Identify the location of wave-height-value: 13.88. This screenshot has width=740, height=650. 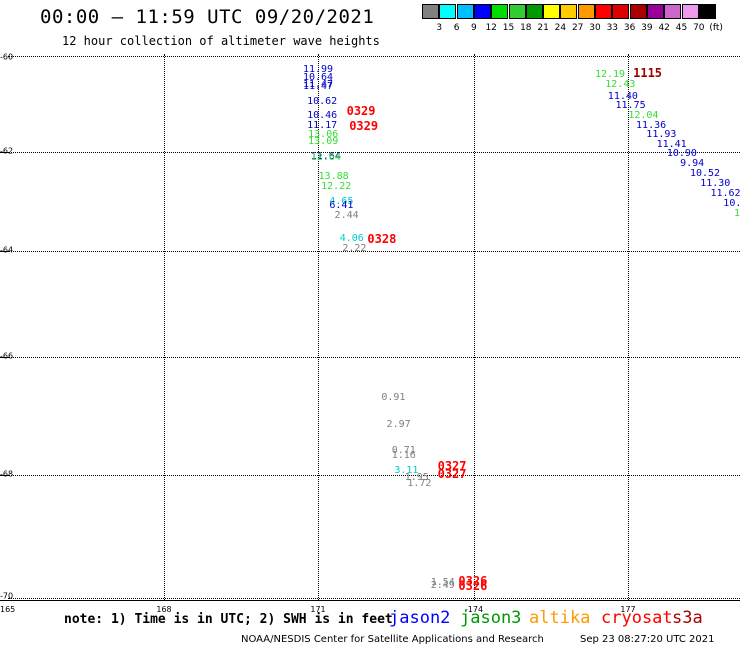
(333, 176).